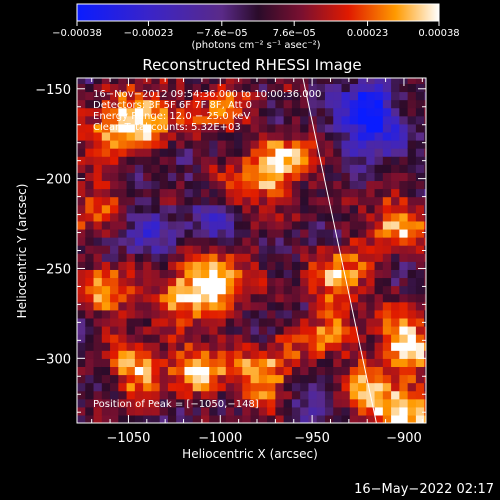 This screenshot has height=500, width=500. Describe the element at coordinates (53, 359) in the screenshot. I see `y-tick-label: −300` at that location.